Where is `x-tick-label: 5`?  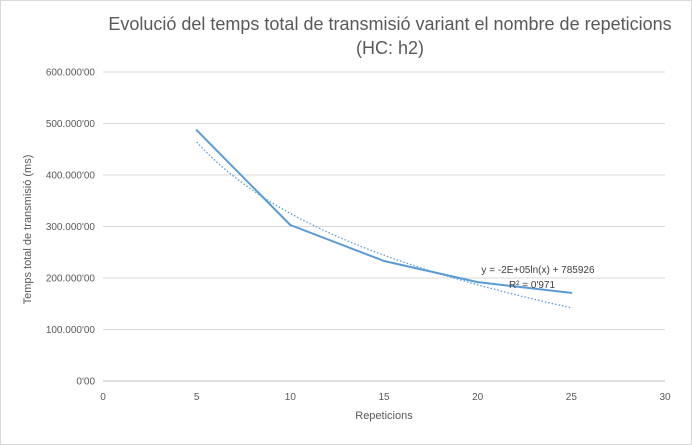
x-tick-label: 5 is located at coordinates (197, 397).